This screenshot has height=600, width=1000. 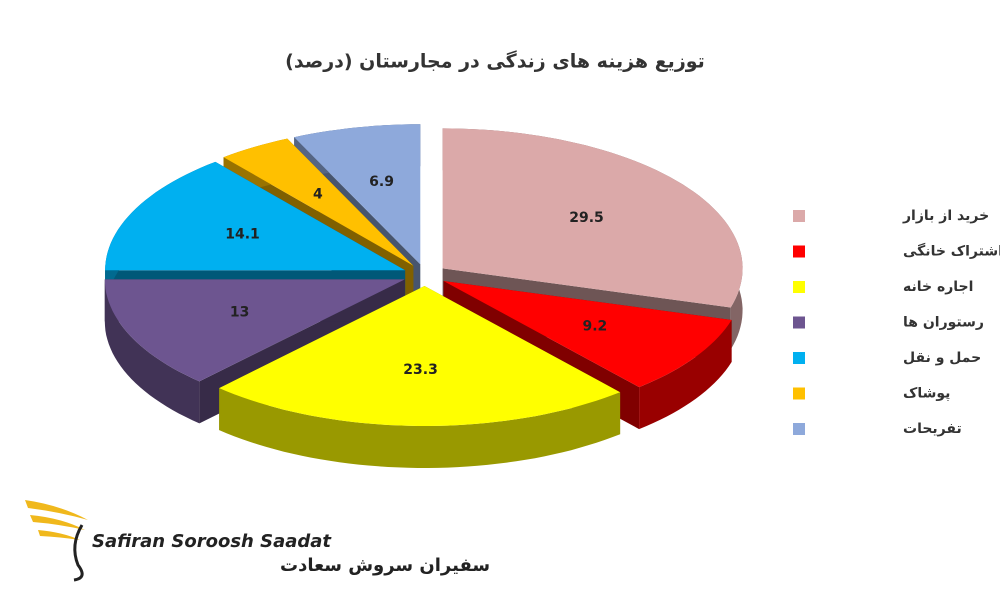 I want to click on data-label: 13, so click(x=239, y=313).